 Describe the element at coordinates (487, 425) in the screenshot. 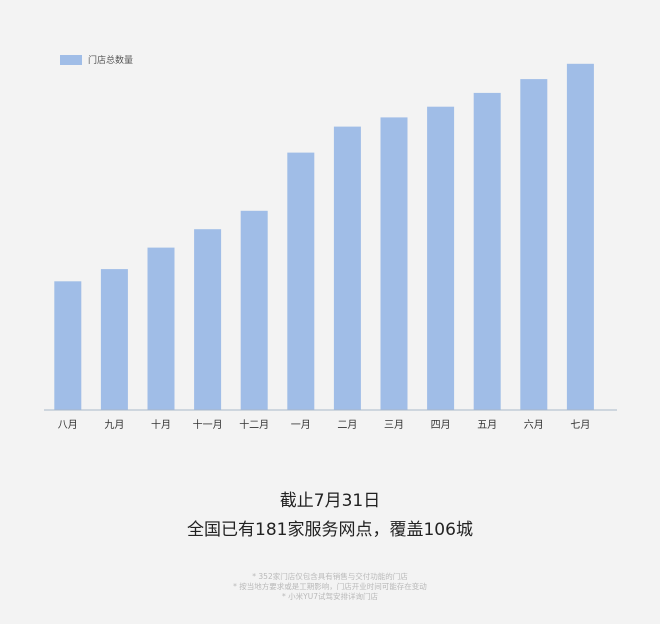

I see `x-tick-label: 五月` at that location.